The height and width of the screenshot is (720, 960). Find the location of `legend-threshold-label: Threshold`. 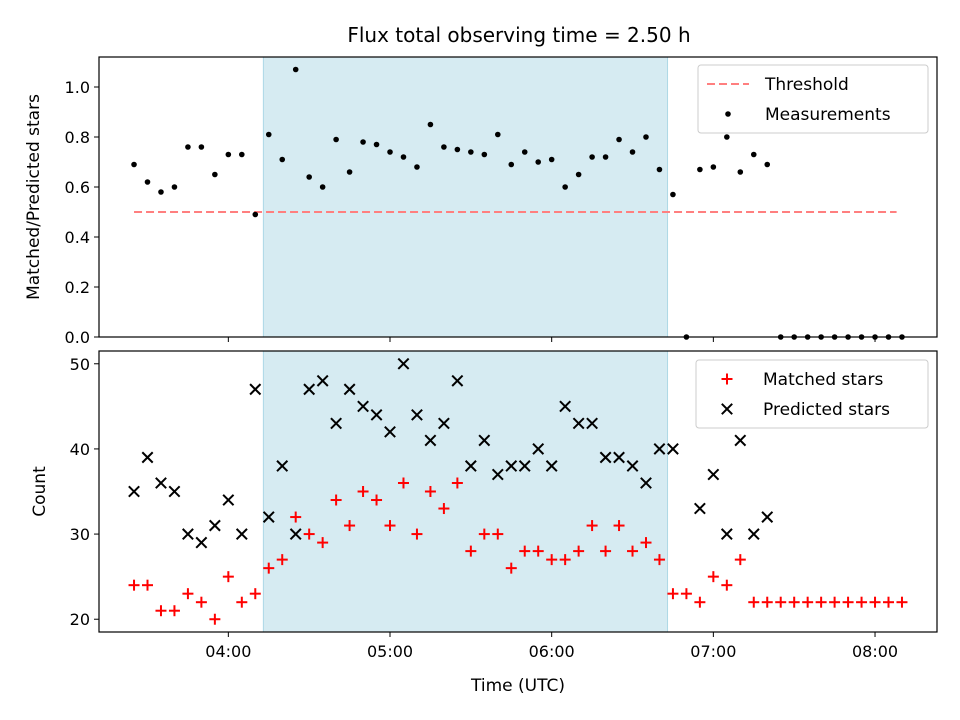

legend-threshold-label: Threshold is located at coordinates (806, 85).